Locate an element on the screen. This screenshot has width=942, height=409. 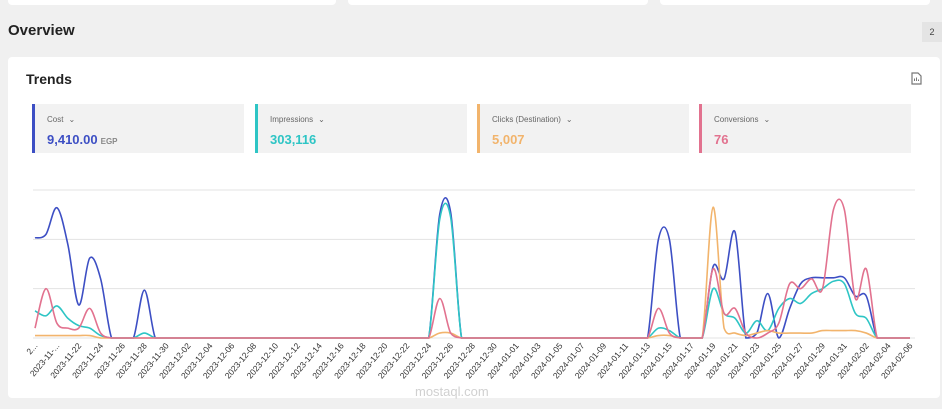
metric-card: Cost ⌄ 9,410.00 EGP is located at coordinates (138, 128).